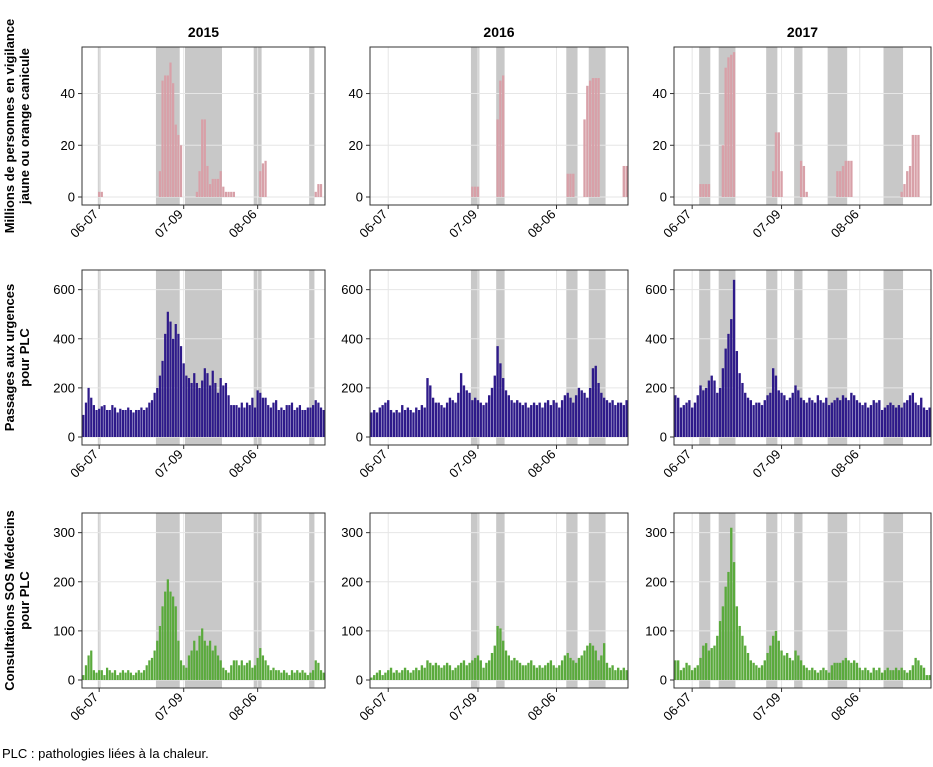 The width and height of the screenshot is (933, 767). Describe the element at coordinates (356, 145) in the screenshot. I see `y-tick-label: 20` at that location.